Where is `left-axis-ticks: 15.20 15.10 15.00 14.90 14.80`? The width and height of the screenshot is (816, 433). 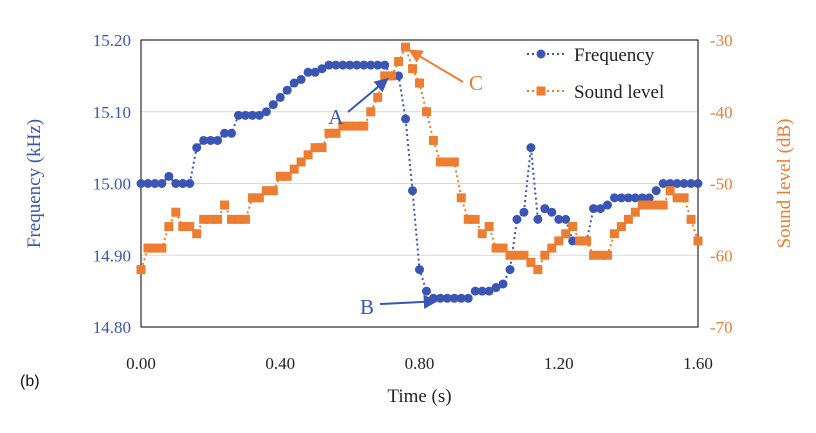
left-axis-ticks: 15.20 15.10 15.00 14.90 14.80 is located at coordinates (112, 184).